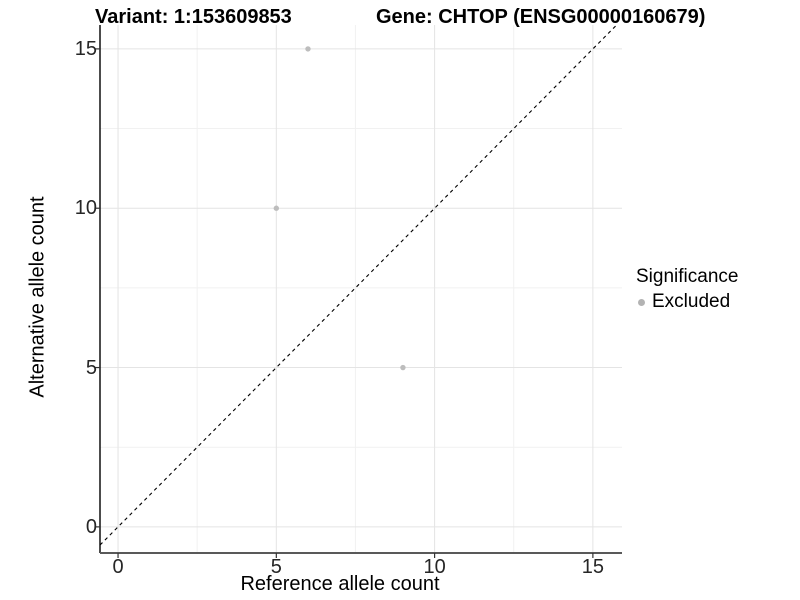 The height and width of the screenshot is (600, 800). What do you see at coordinates (340, 584) in the screenshot?
I see `x-axis-title: Reference allele count` at bounding box center [340, 584].